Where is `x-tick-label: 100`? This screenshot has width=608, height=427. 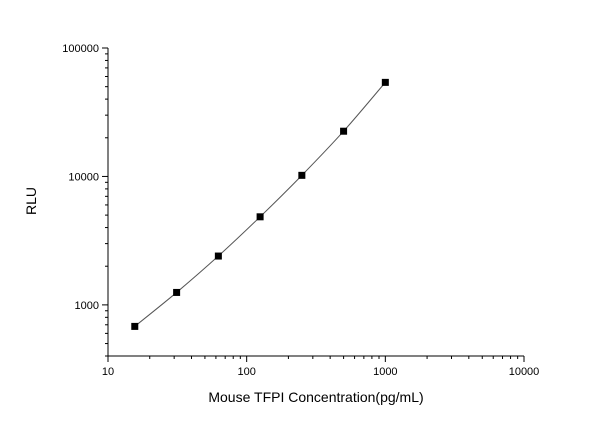
x-tick-label: 100 is located at coordinates (246, 372).